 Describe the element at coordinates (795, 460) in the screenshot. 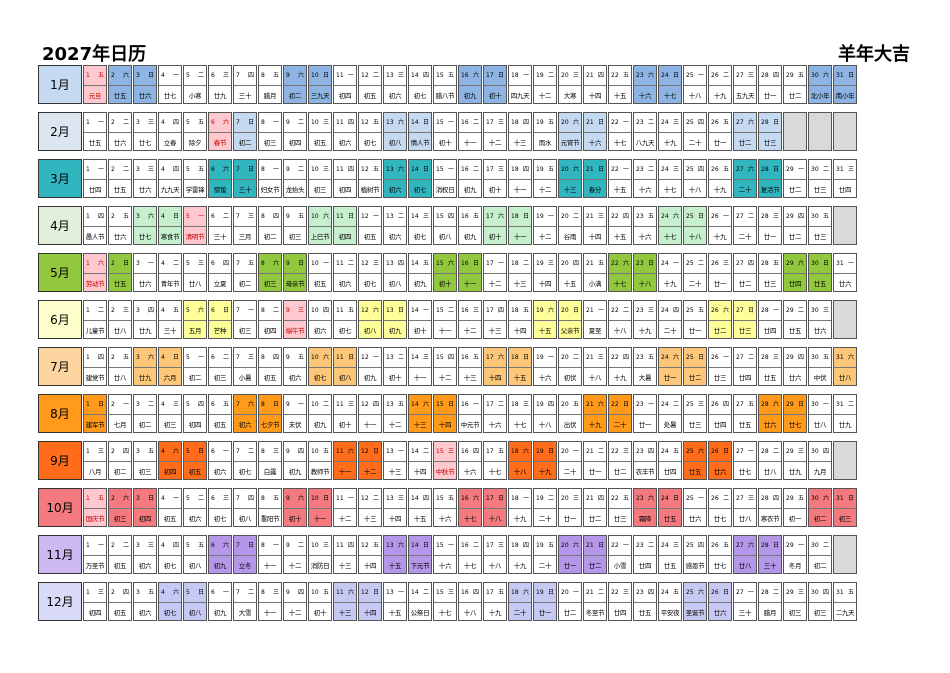

I see `day-cell: 29 三廿九` at that location.